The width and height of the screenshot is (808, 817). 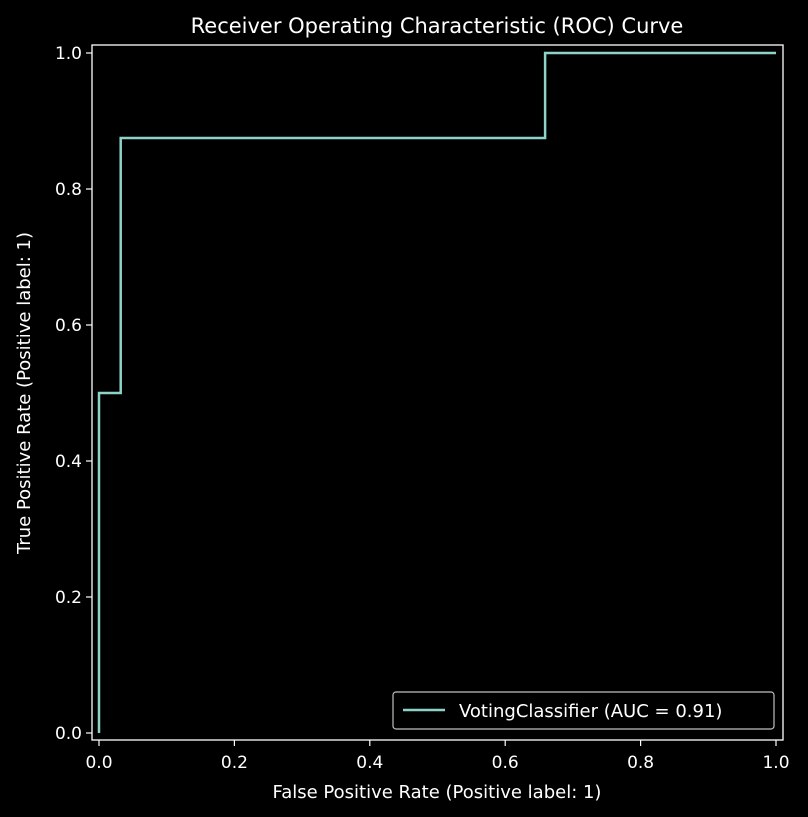 I want to click on y-tick-label: 0.0, so click(x=68, y=734).